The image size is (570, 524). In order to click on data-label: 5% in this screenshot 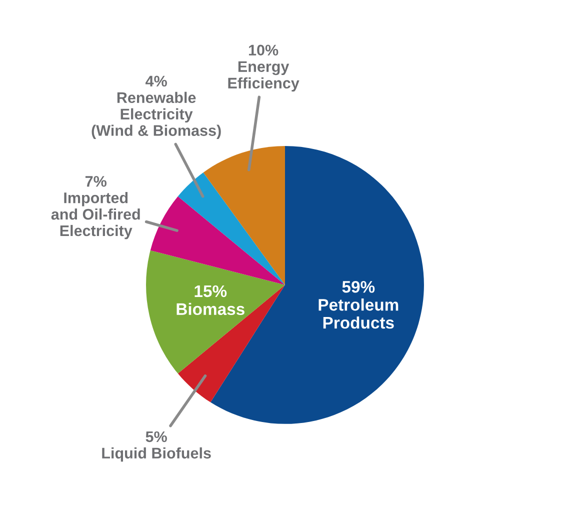, I will do `click(156, 436)`.